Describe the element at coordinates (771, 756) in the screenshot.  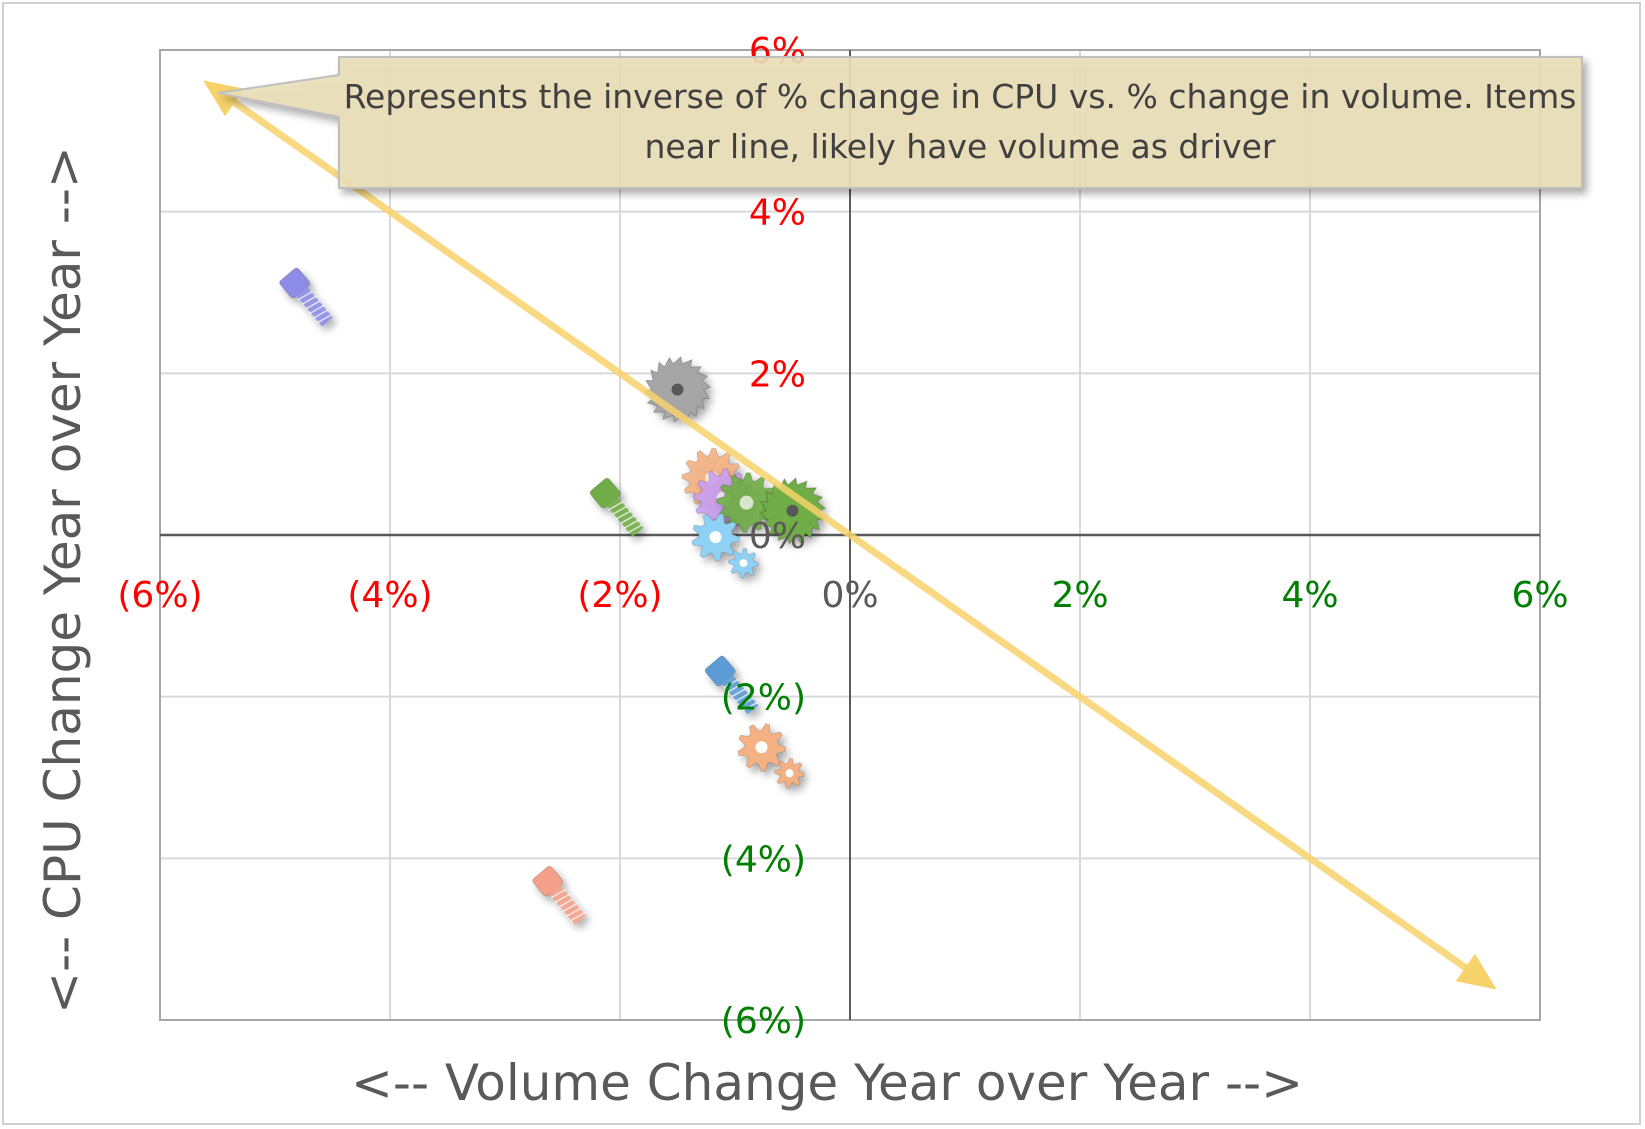
I see `gears-icon` at that location.